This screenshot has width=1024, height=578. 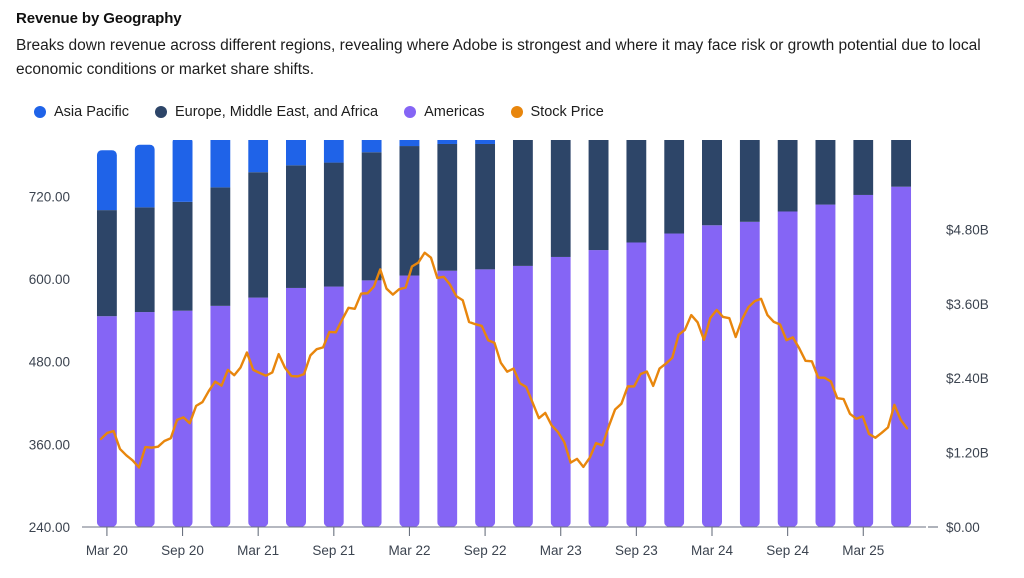 I want to click on legend-item-label: Asia Pacific, so click(x=91, y=112).